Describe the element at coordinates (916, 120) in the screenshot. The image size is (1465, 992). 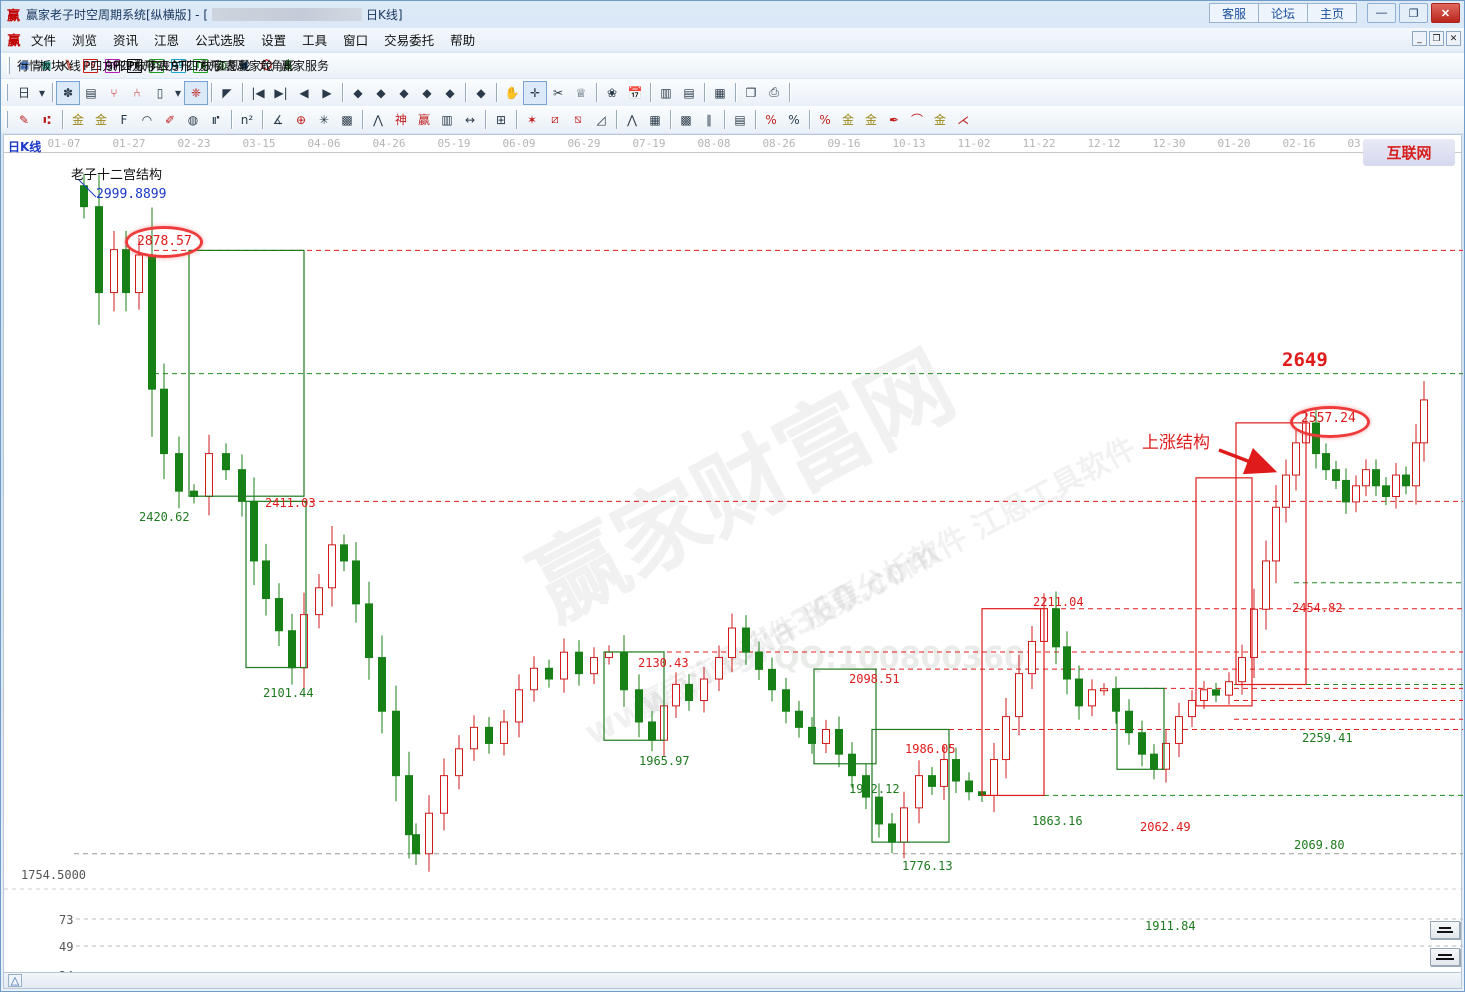
I see `arc-icon: ⌒` at that location.